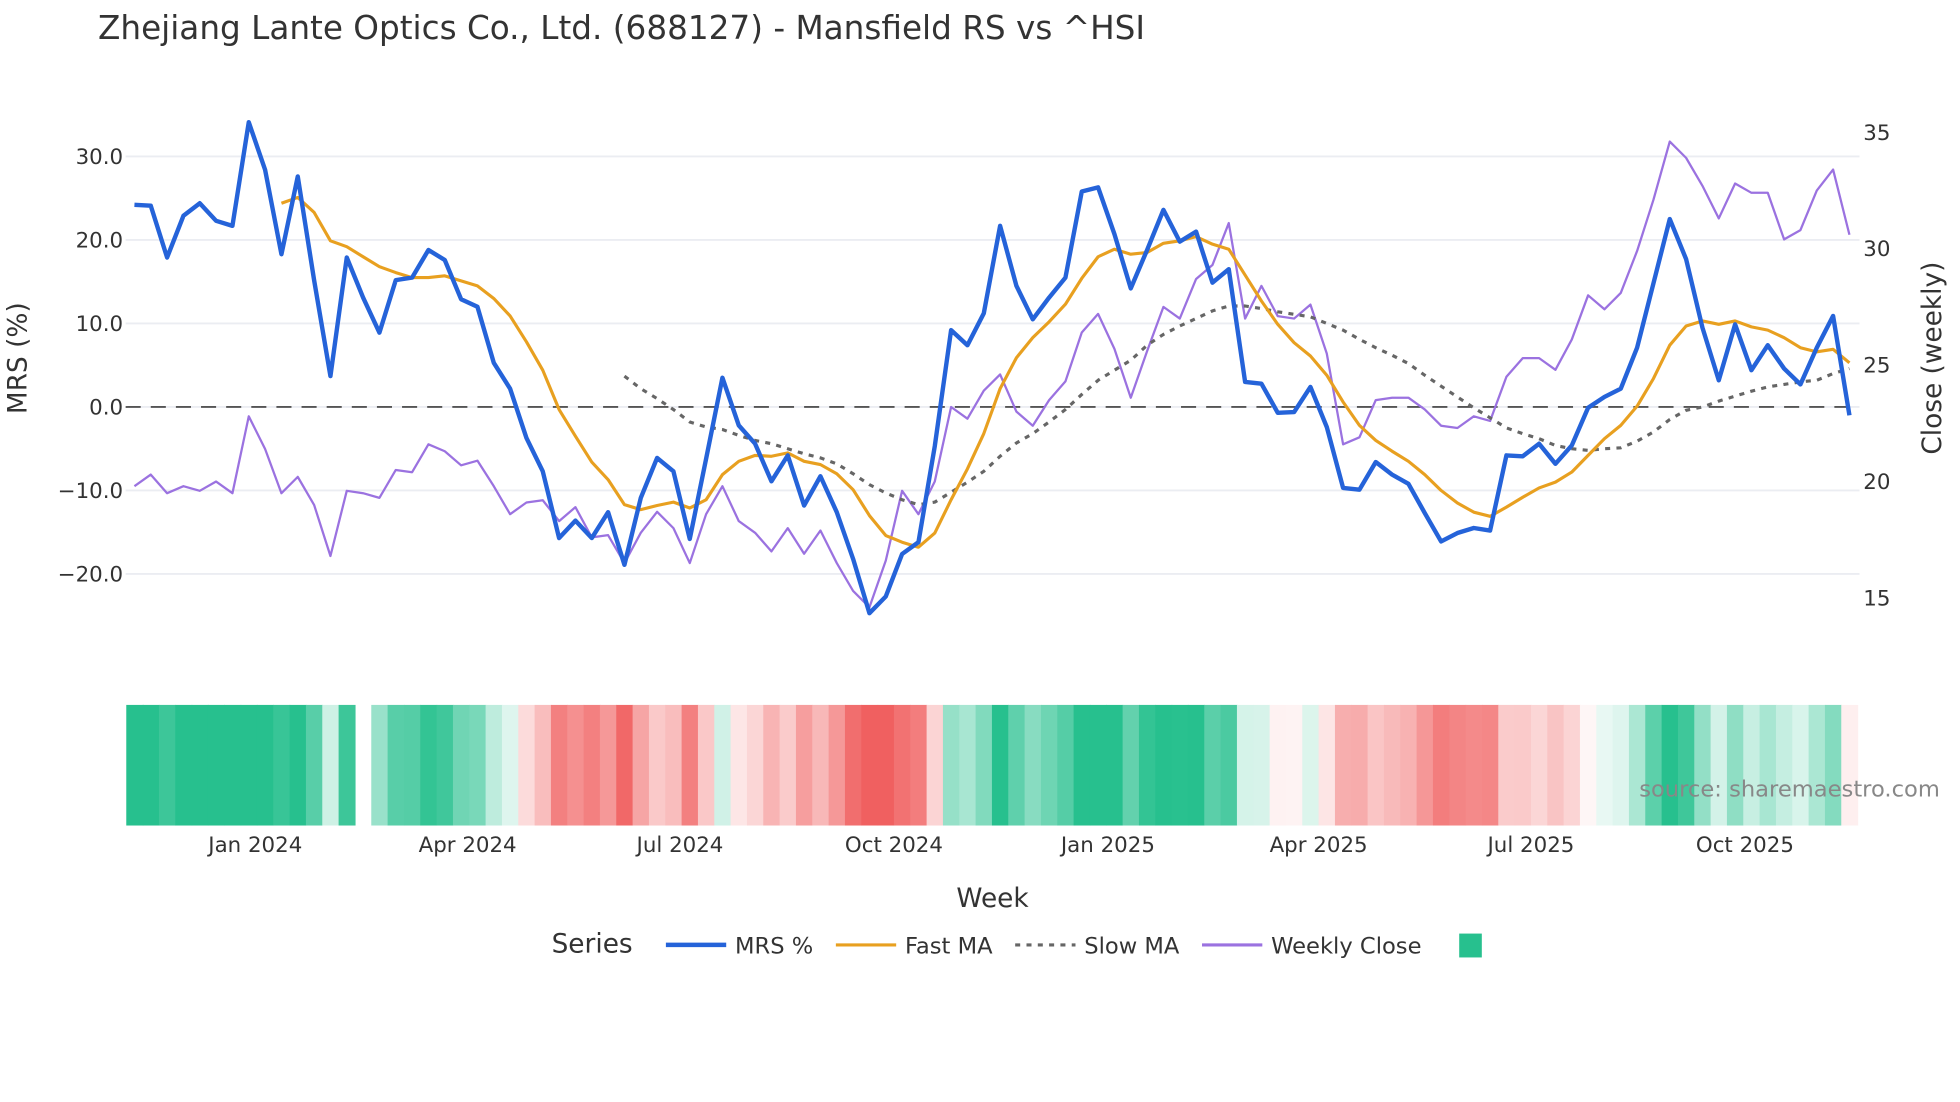  I want to click on x-axis-label: Week, so click(992, 899).